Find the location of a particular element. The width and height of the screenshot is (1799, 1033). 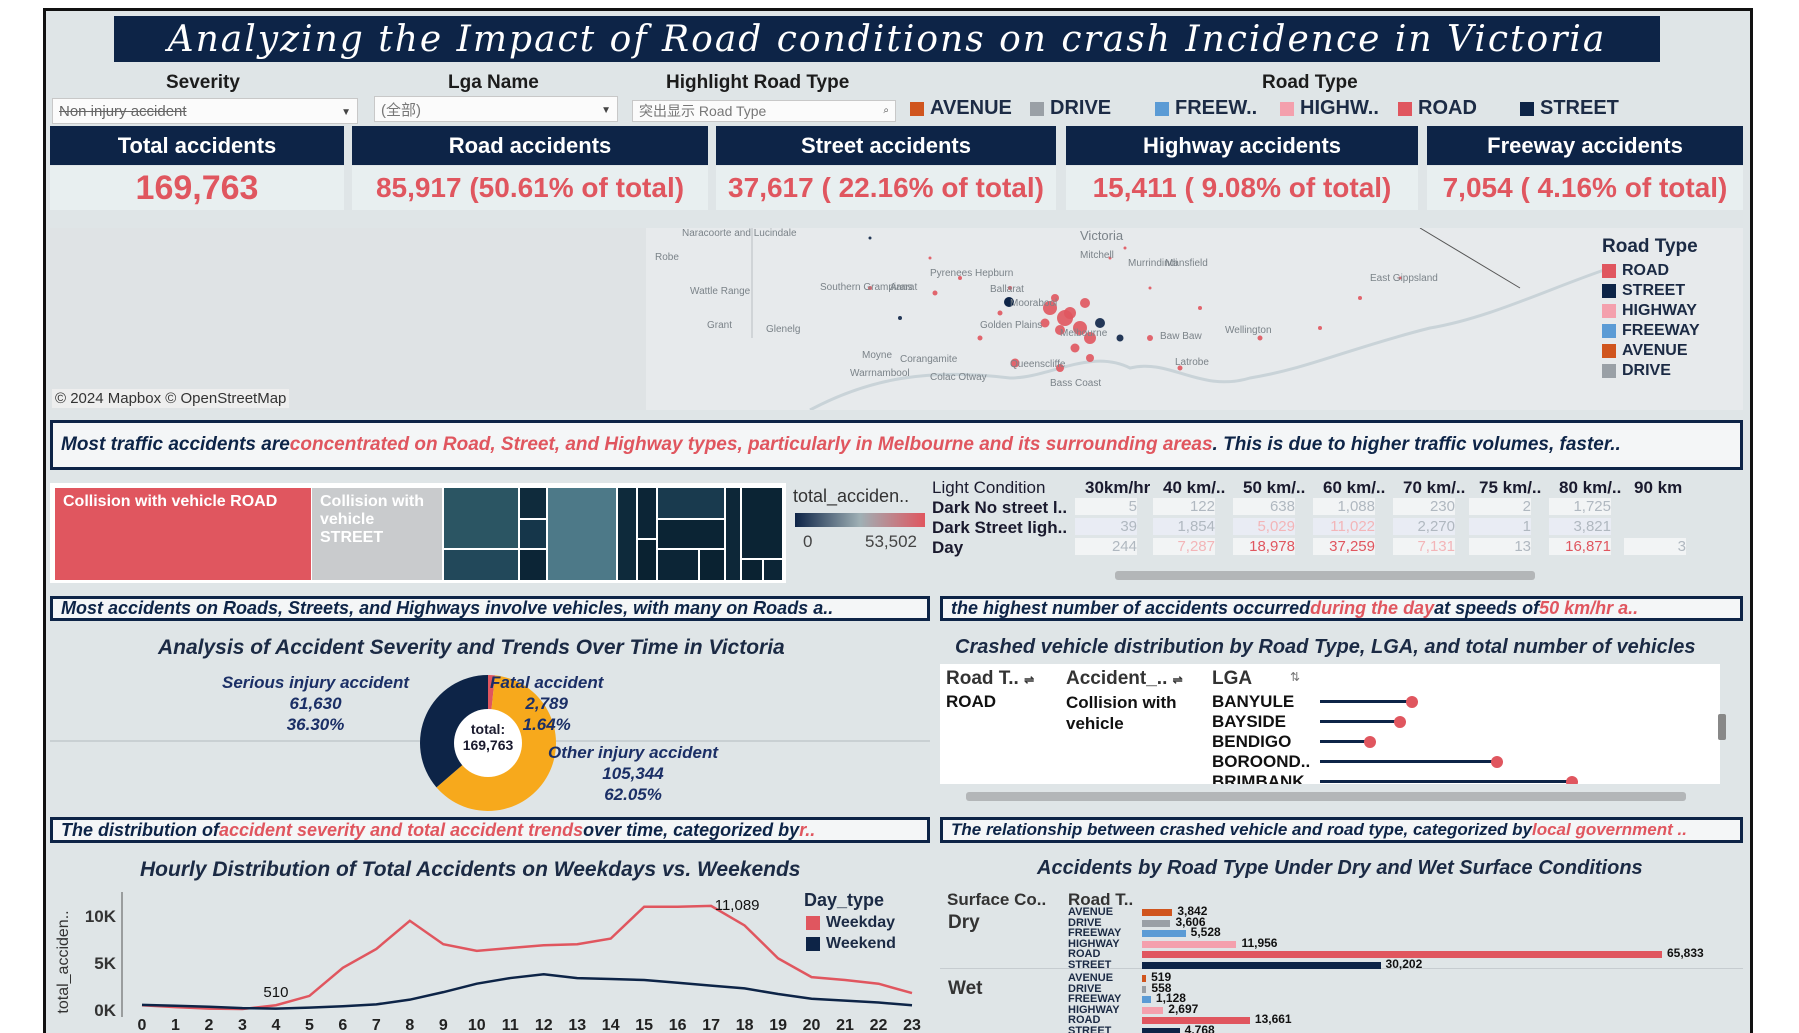

table-cell: 122 is located at coordinates (1184, 506).